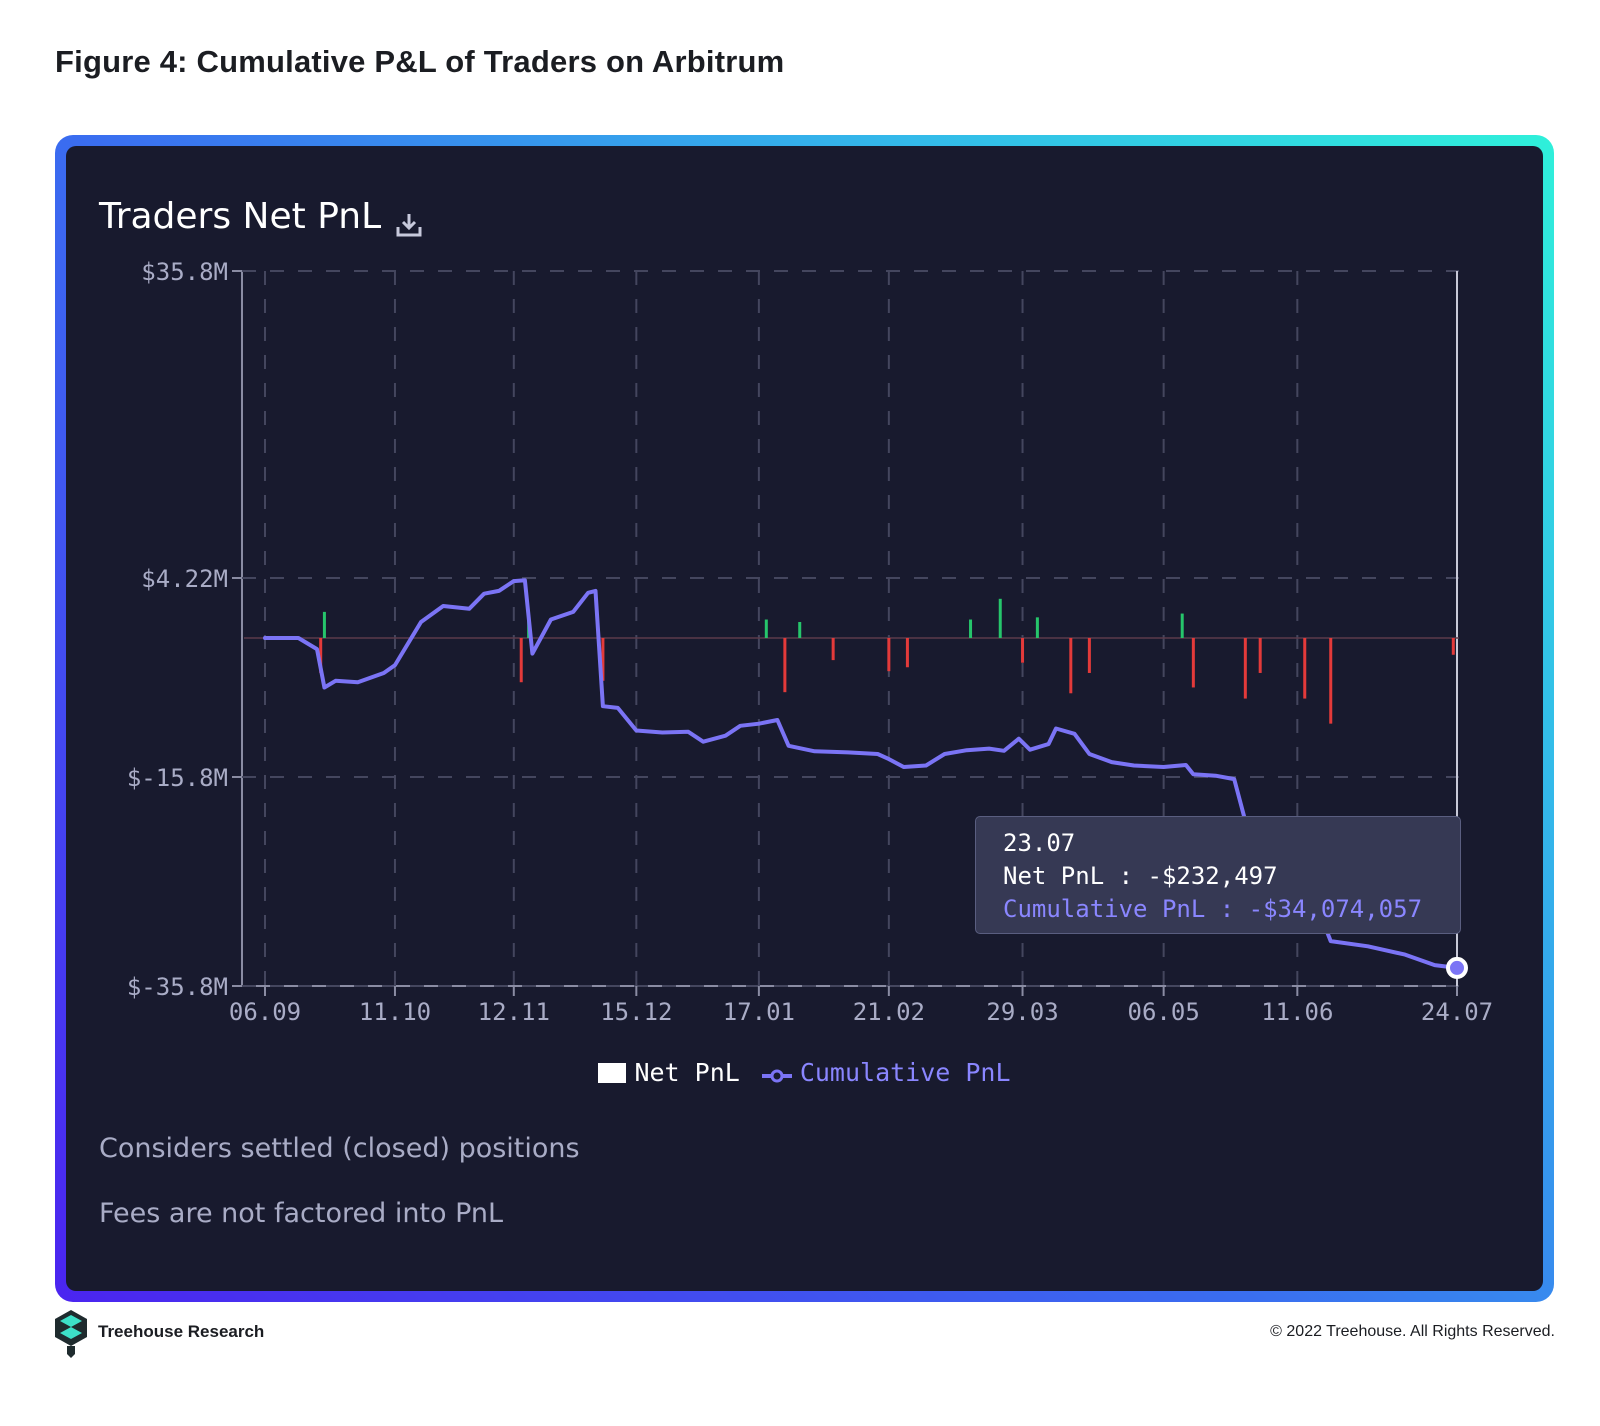 The width and height of the screenshot is (1600, 1426). I want to click on cumulative-pnl-swatch-icon, so click(776, 1073).